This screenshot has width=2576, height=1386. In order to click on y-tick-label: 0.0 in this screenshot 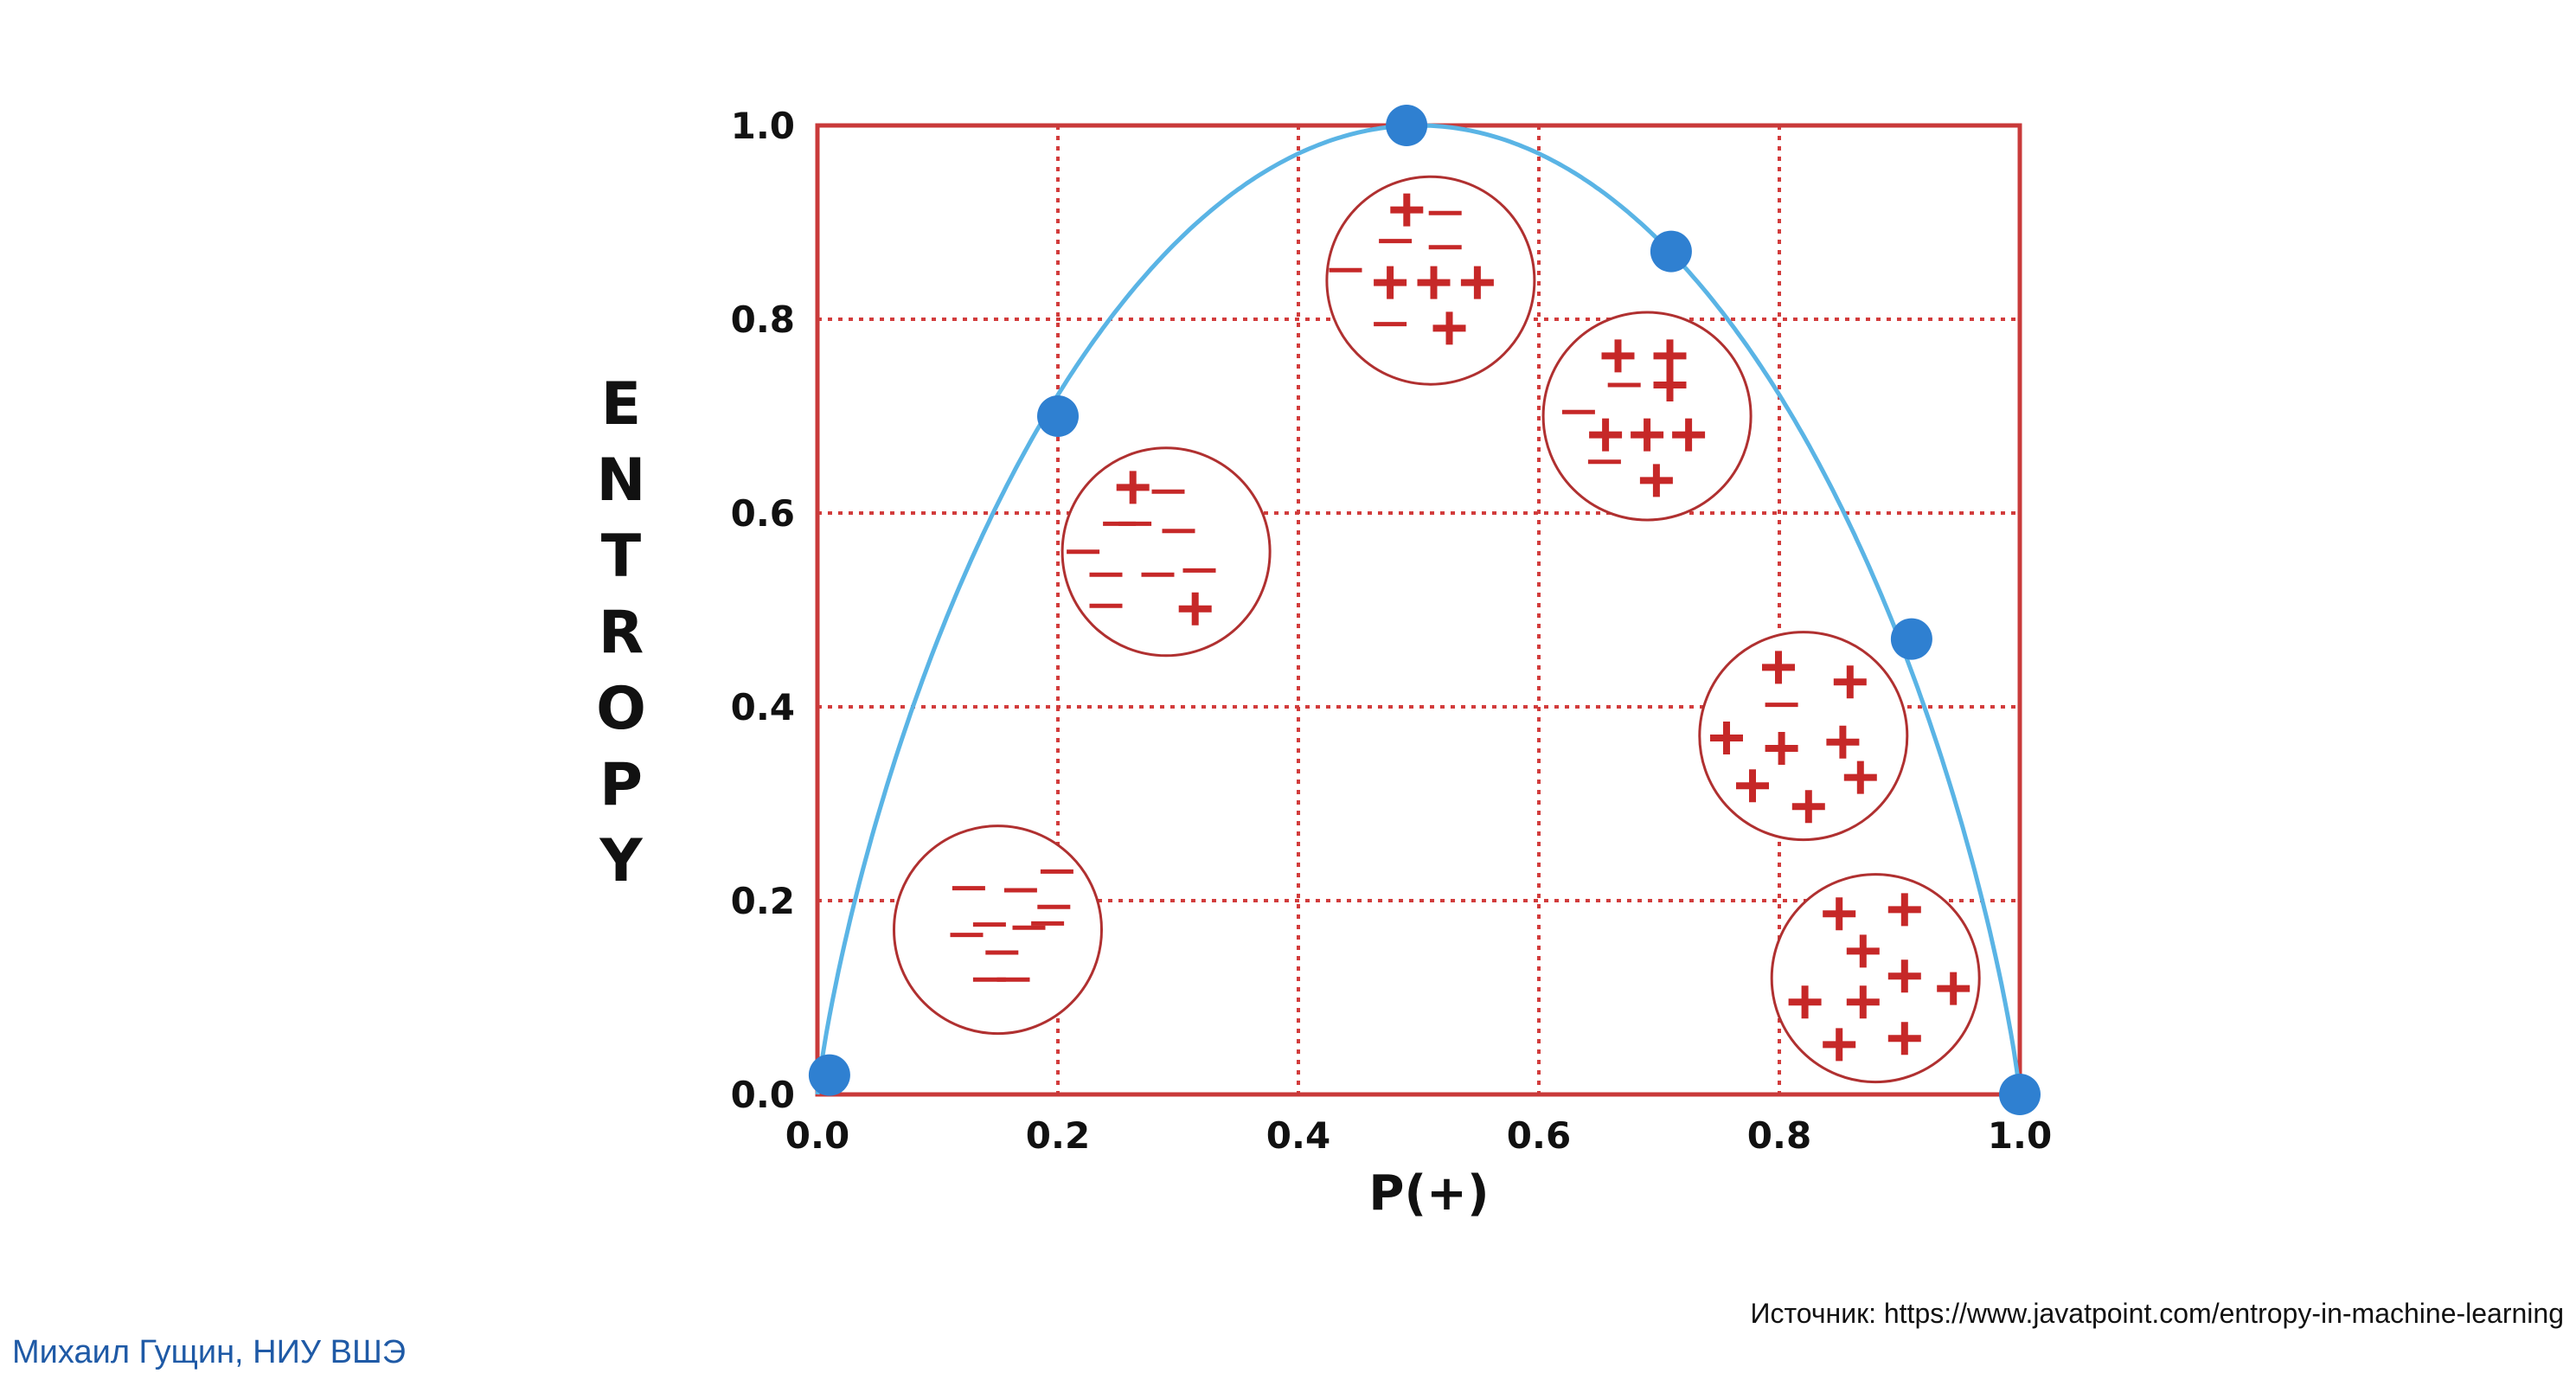, I will do `click(763, 1095)`.